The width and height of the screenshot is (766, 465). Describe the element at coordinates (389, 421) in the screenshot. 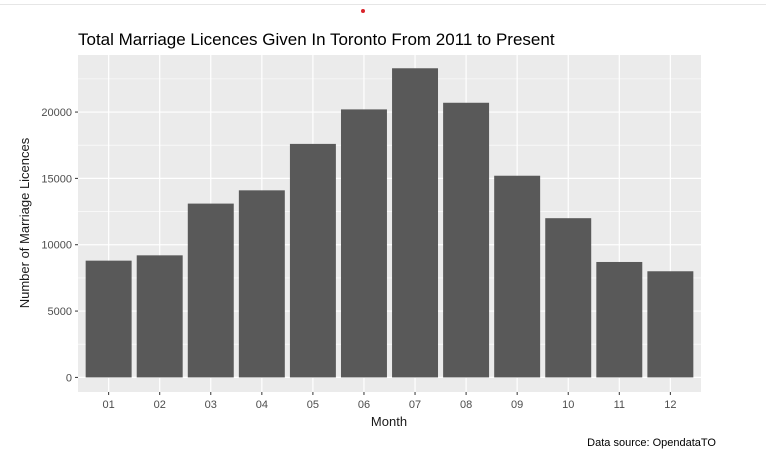

I see `x-axis-title: Month` at that location.